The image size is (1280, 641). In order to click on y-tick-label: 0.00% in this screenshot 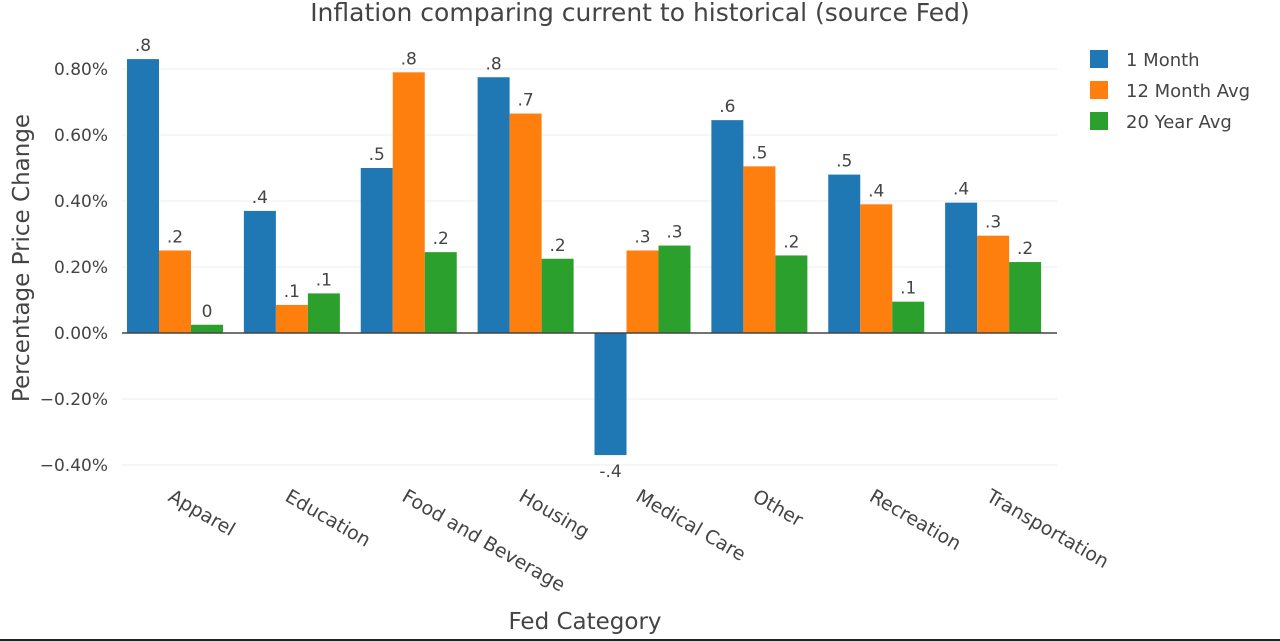, I will do `click(81, 334)`.